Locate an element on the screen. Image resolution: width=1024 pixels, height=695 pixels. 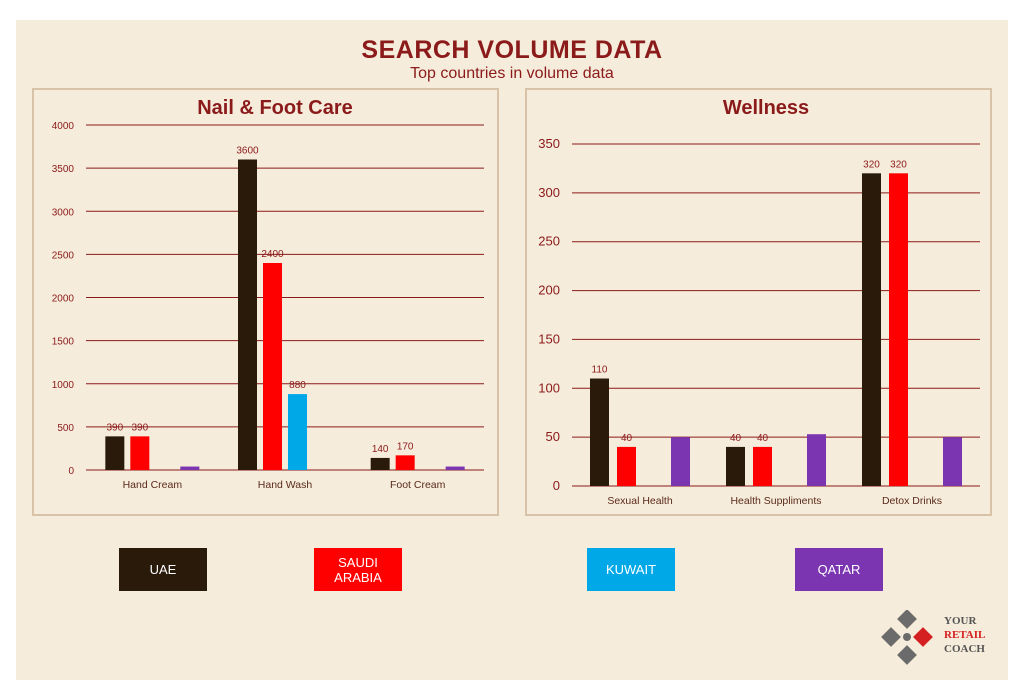
legend-qatar-label: QATAR is located at coordinates (839, 569).